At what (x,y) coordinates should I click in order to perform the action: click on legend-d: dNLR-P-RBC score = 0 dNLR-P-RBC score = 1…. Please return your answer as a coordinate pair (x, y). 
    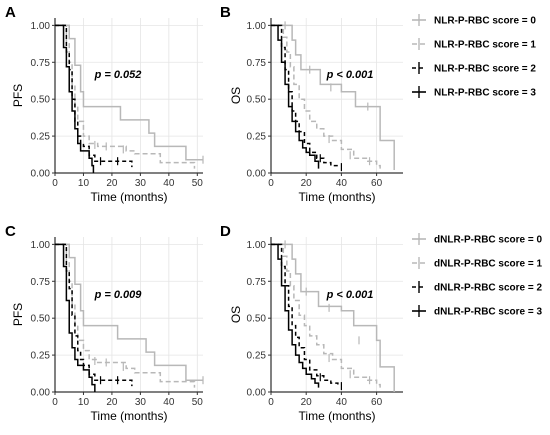
    Looking at the image, I should click on (477, 275).